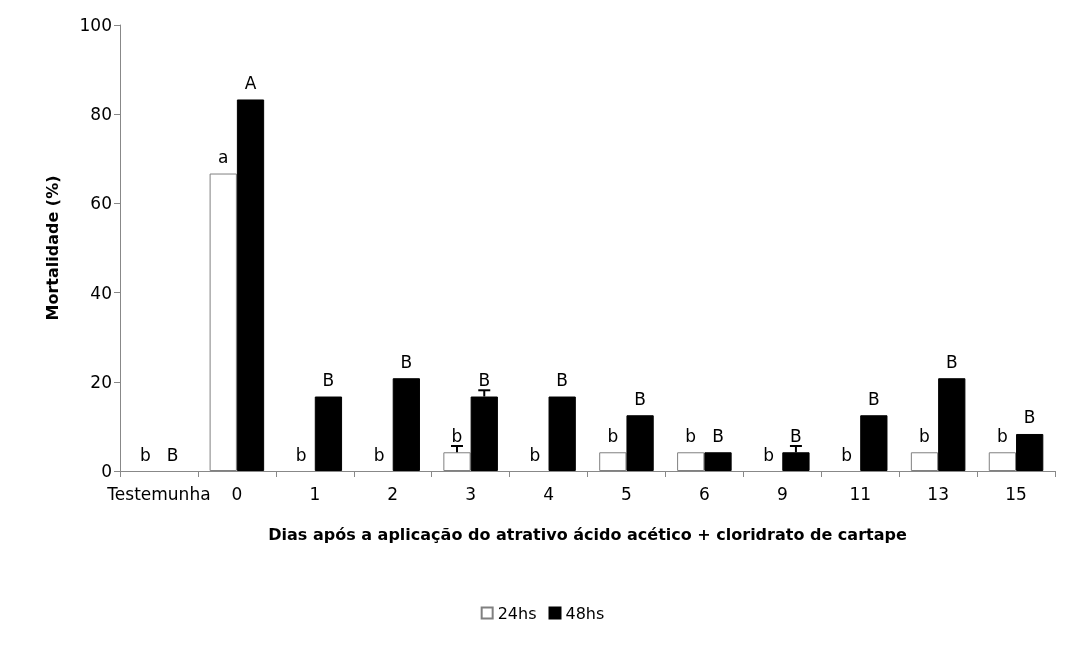  What do you see at coordinates (471, 493) in the screenshot?
I see `x-tick-label: 3` at bounding box center [471, 493].